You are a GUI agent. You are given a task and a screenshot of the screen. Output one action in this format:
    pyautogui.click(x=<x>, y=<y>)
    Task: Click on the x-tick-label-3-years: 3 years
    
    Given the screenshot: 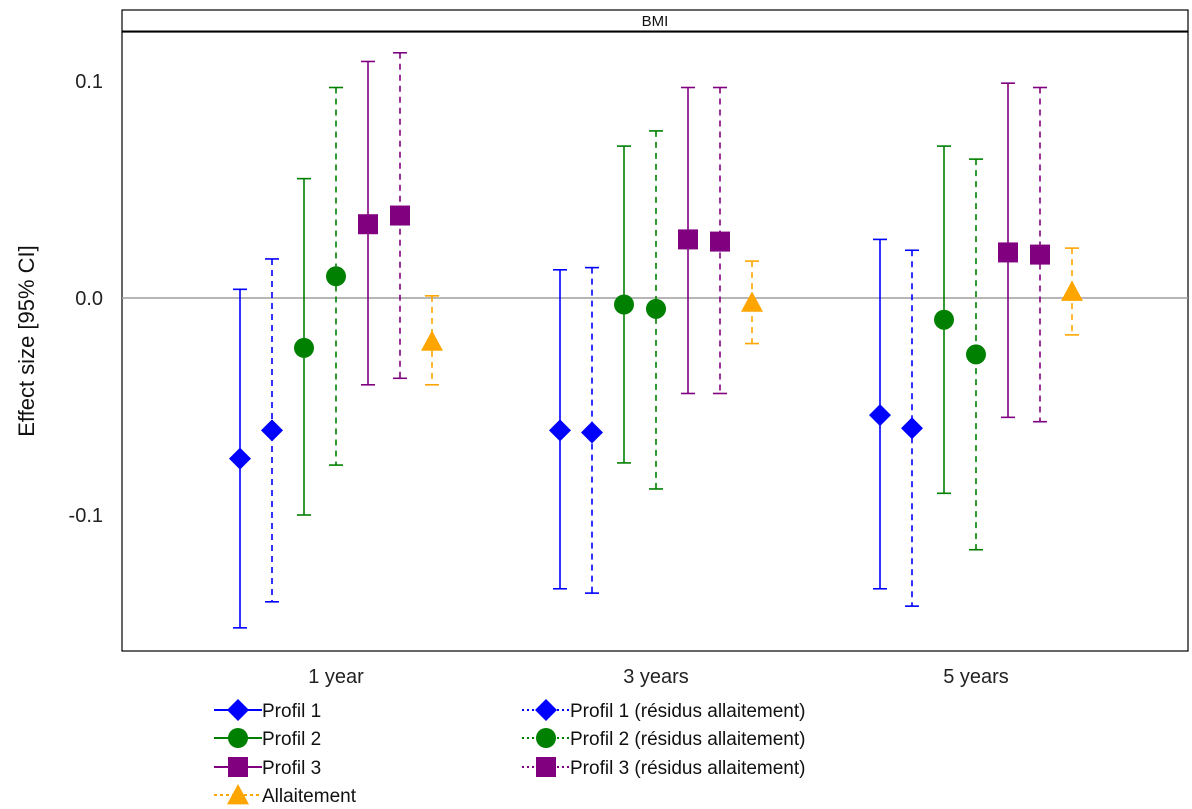 What is the action you would take?
    pyautogui.click(x=656, y=677)
    